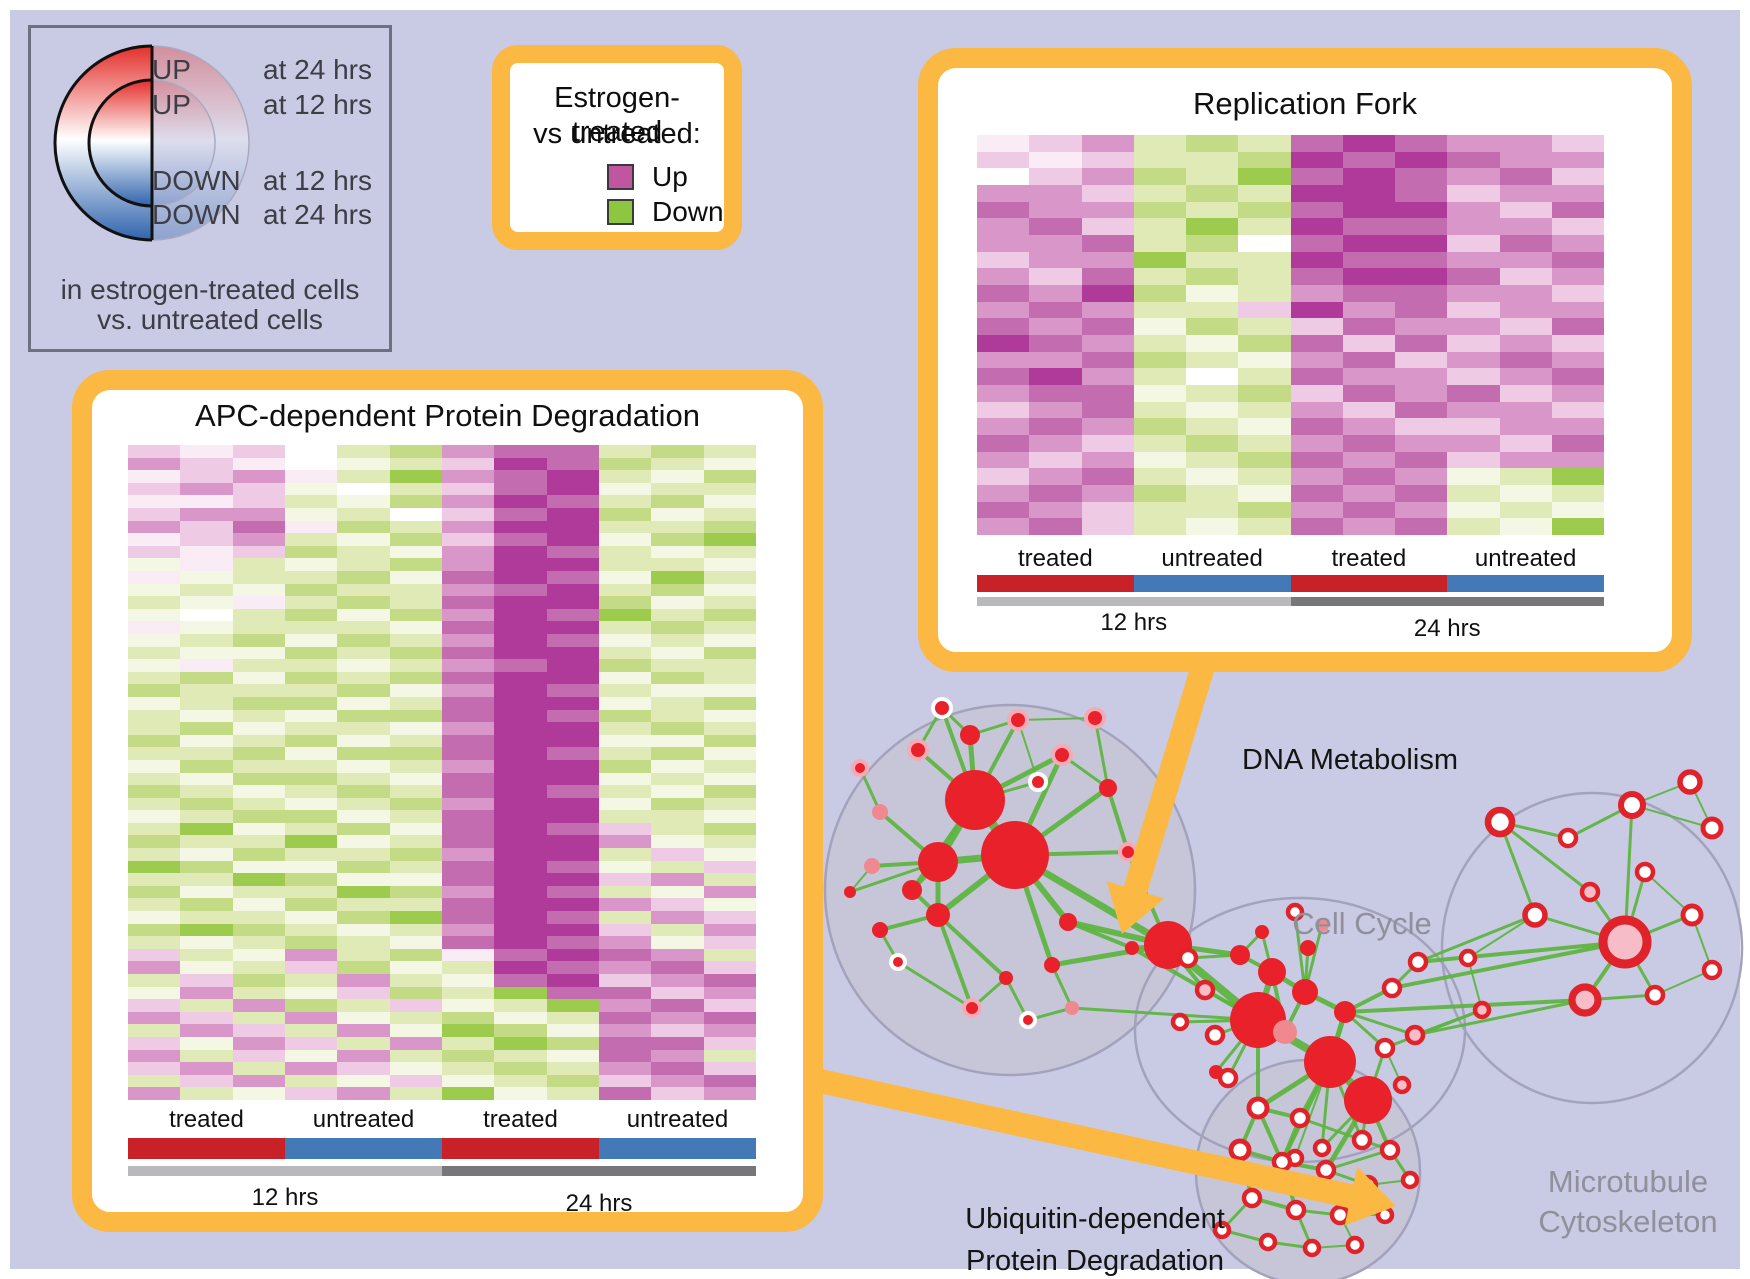  What do you see at coordinates (1135, 907) in the screenshot?
I see `arrow-head-replication-fork-to-dna` at bounding box center [1135, 907].